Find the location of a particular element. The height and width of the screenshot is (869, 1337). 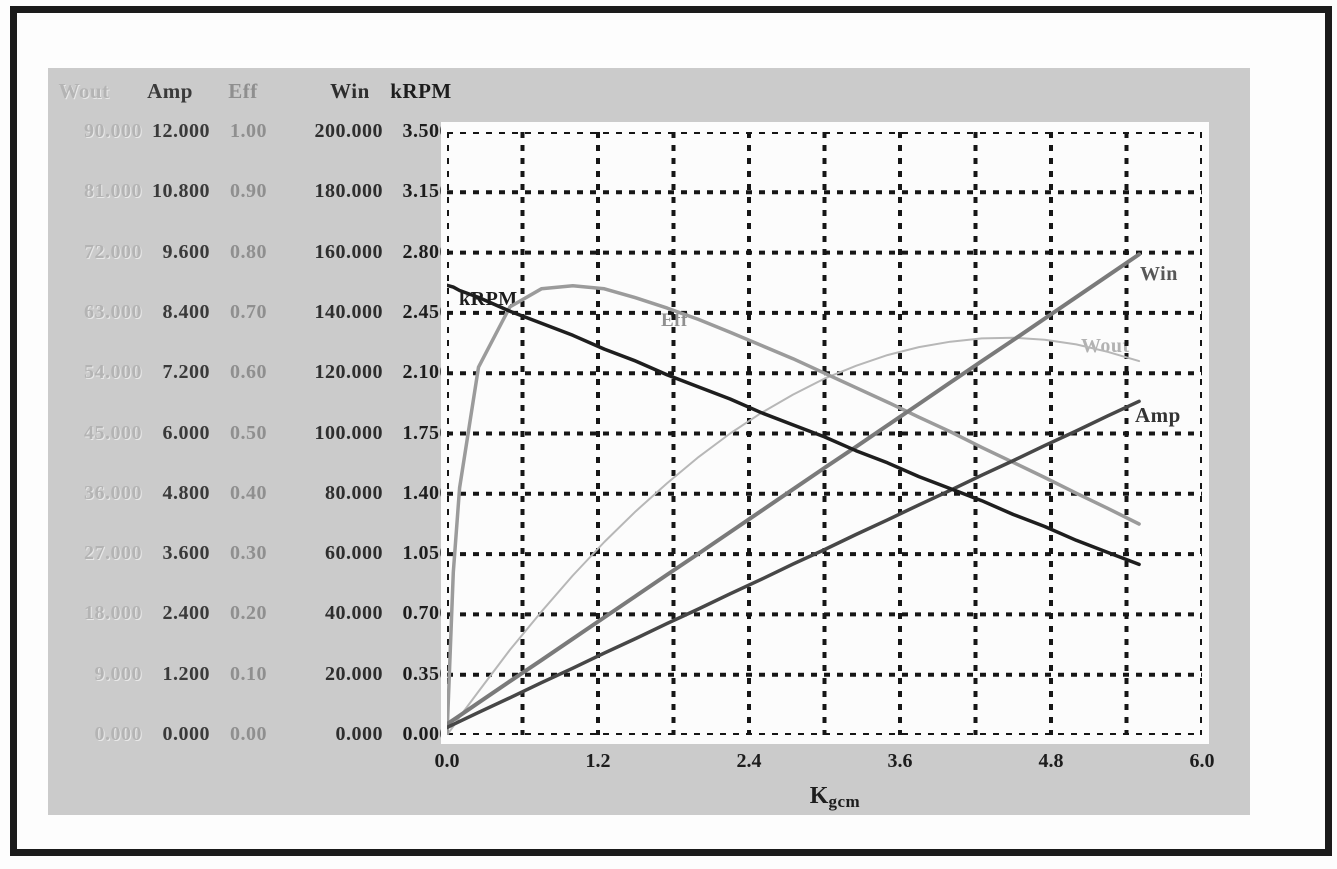

axis-value-win: 140.000 is located at coordinates (348, 311).